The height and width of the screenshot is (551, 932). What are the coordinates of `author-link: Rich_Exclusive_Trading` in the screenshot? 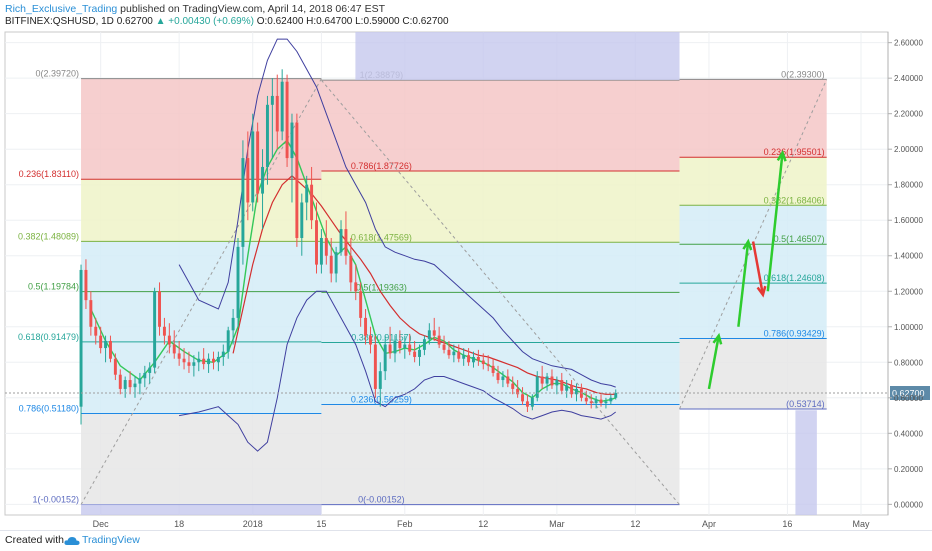 It's located at (61, 9).